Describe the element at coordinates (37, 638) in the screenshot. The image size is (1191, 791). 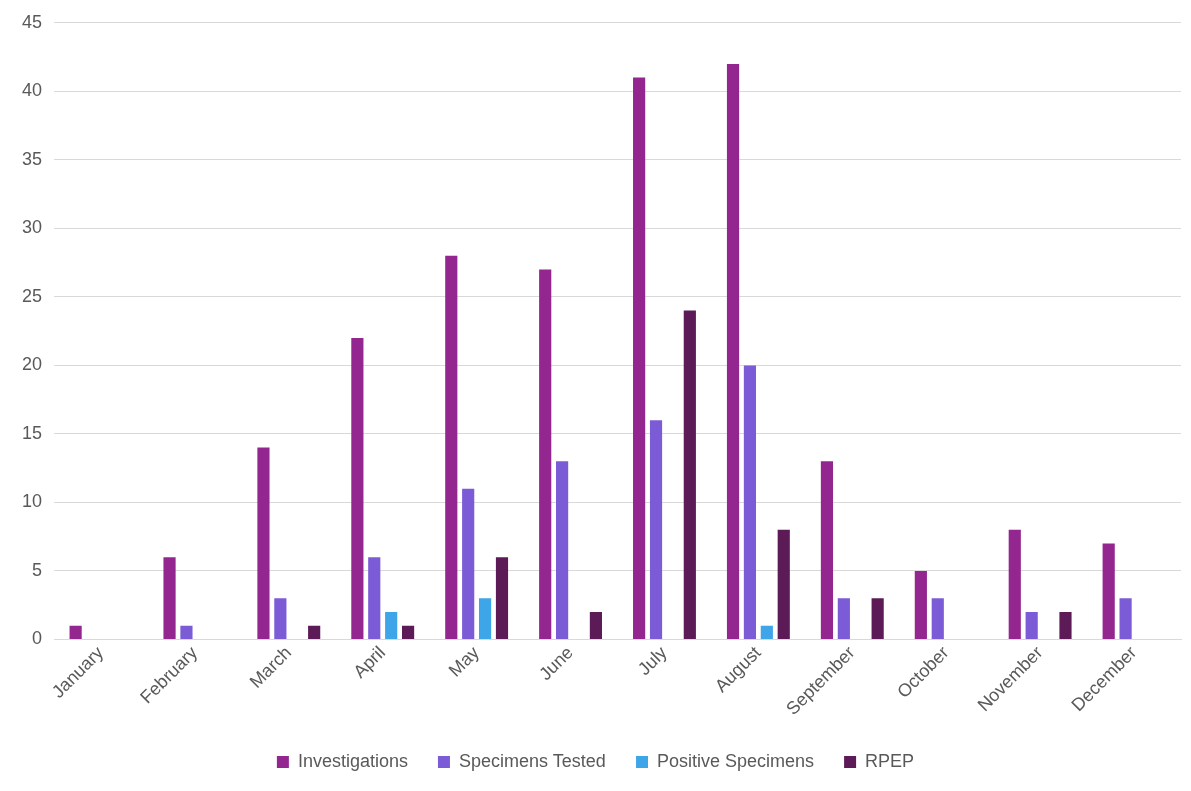
I see `y-tick-label: 0` at that location.